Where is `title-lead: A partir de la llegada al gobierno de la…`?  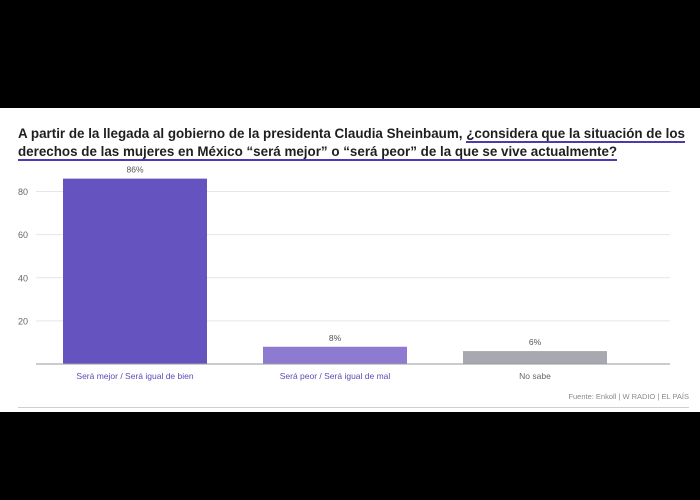
title-lead: A partir de la llegada al gobierno de la… is located at coordinates (242, 133).